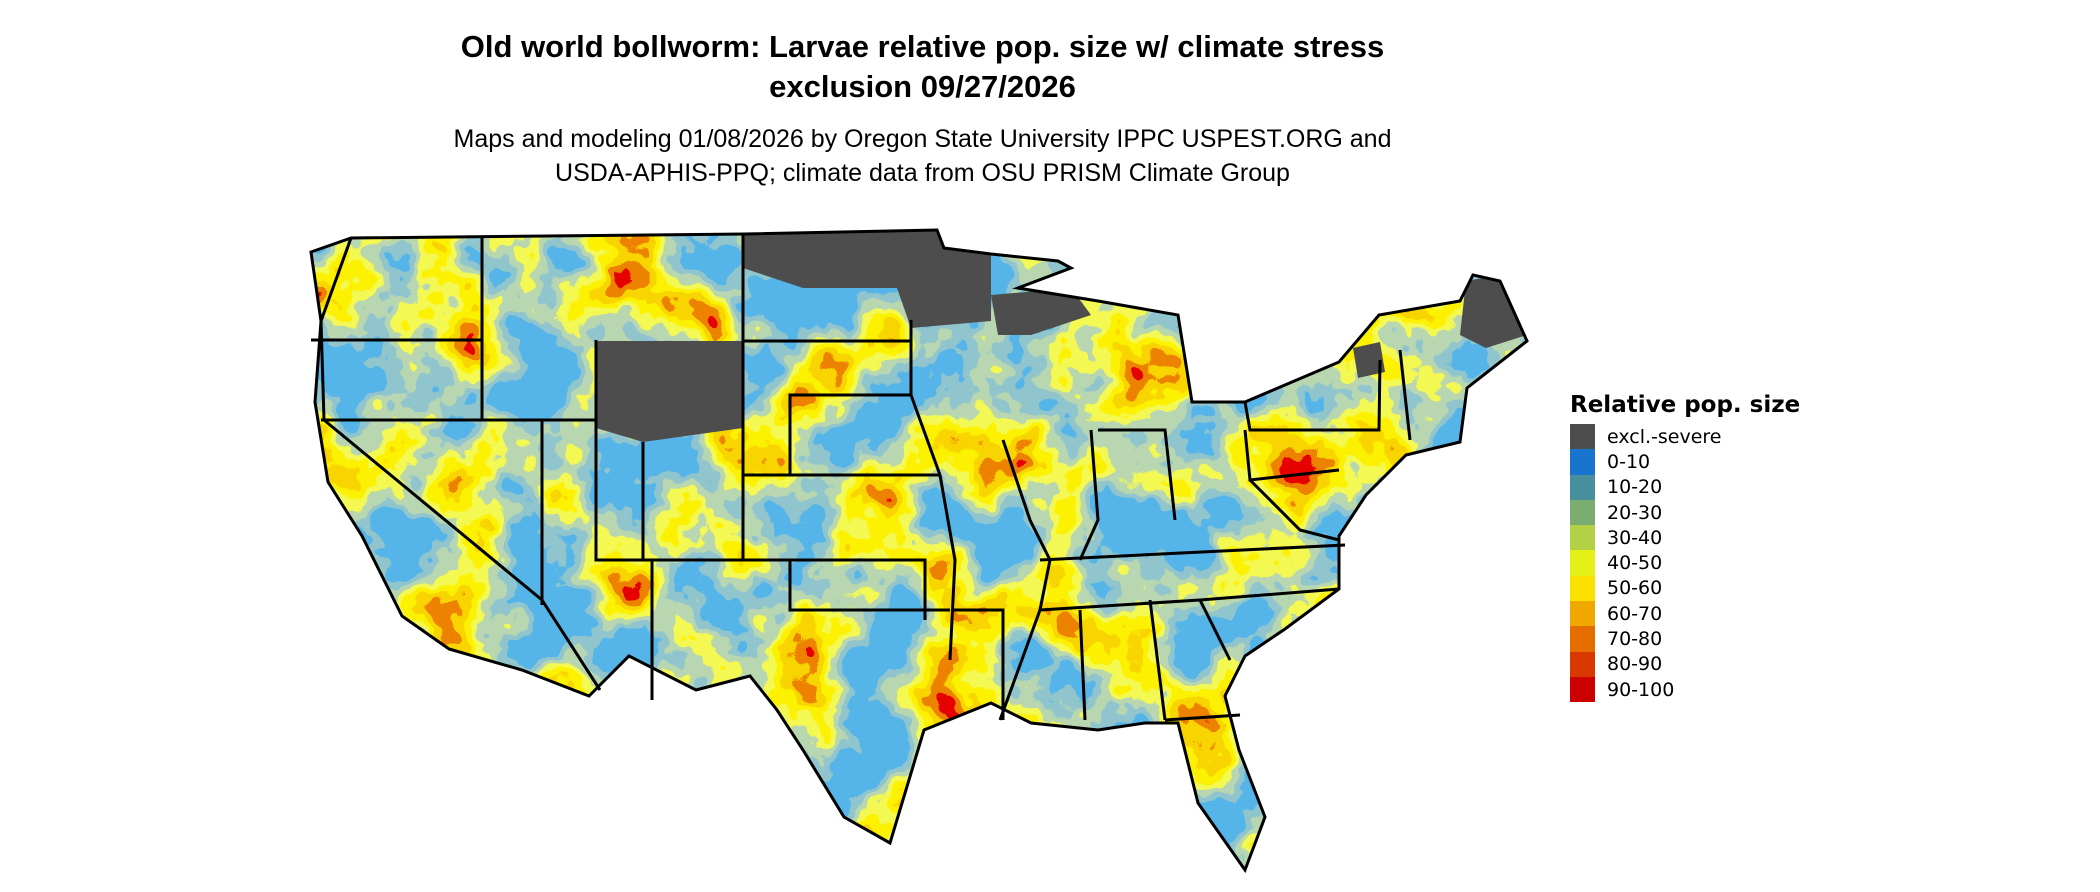 The width and height of the screenshot is (2100, 892). Describe the element at coordinates (1685, 689) in the screenshot. I see `legend-item: 90-100` at that location.